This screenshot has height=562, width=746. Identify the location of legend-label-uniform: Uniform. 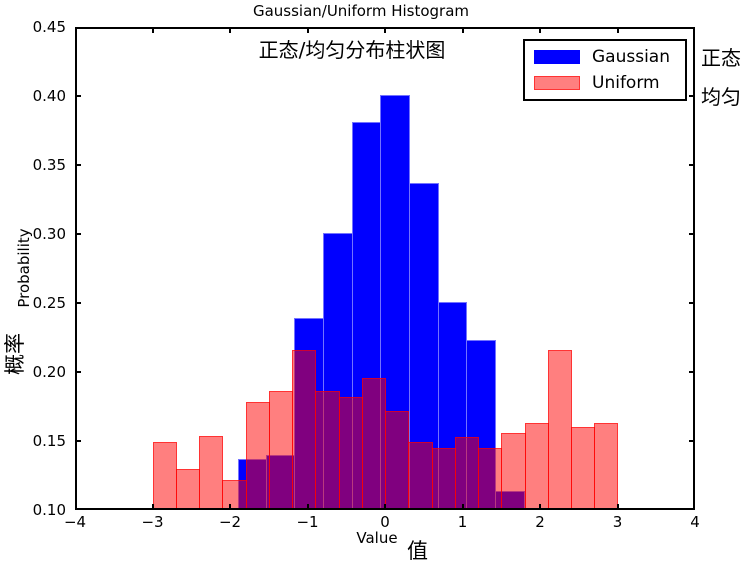
(626, 83).